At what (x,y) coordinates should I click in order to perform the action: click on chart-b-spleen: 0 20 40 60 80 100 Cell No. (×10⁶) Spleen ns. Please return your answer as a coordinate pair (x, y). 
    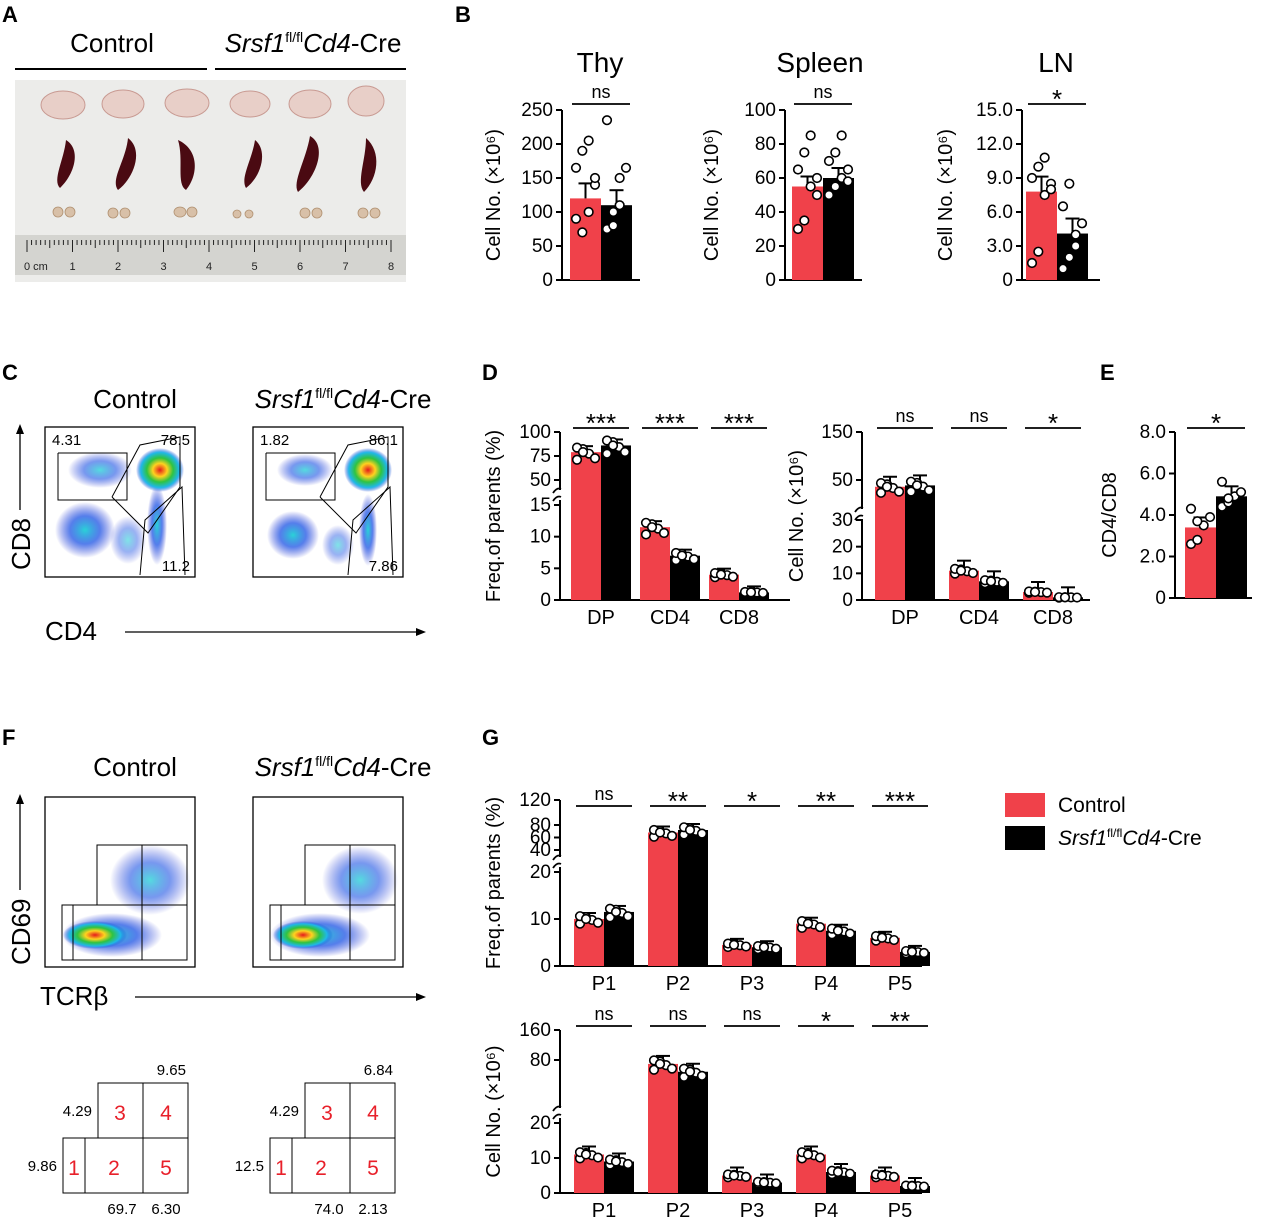
    Looking at the image, I should click on (782, 169).